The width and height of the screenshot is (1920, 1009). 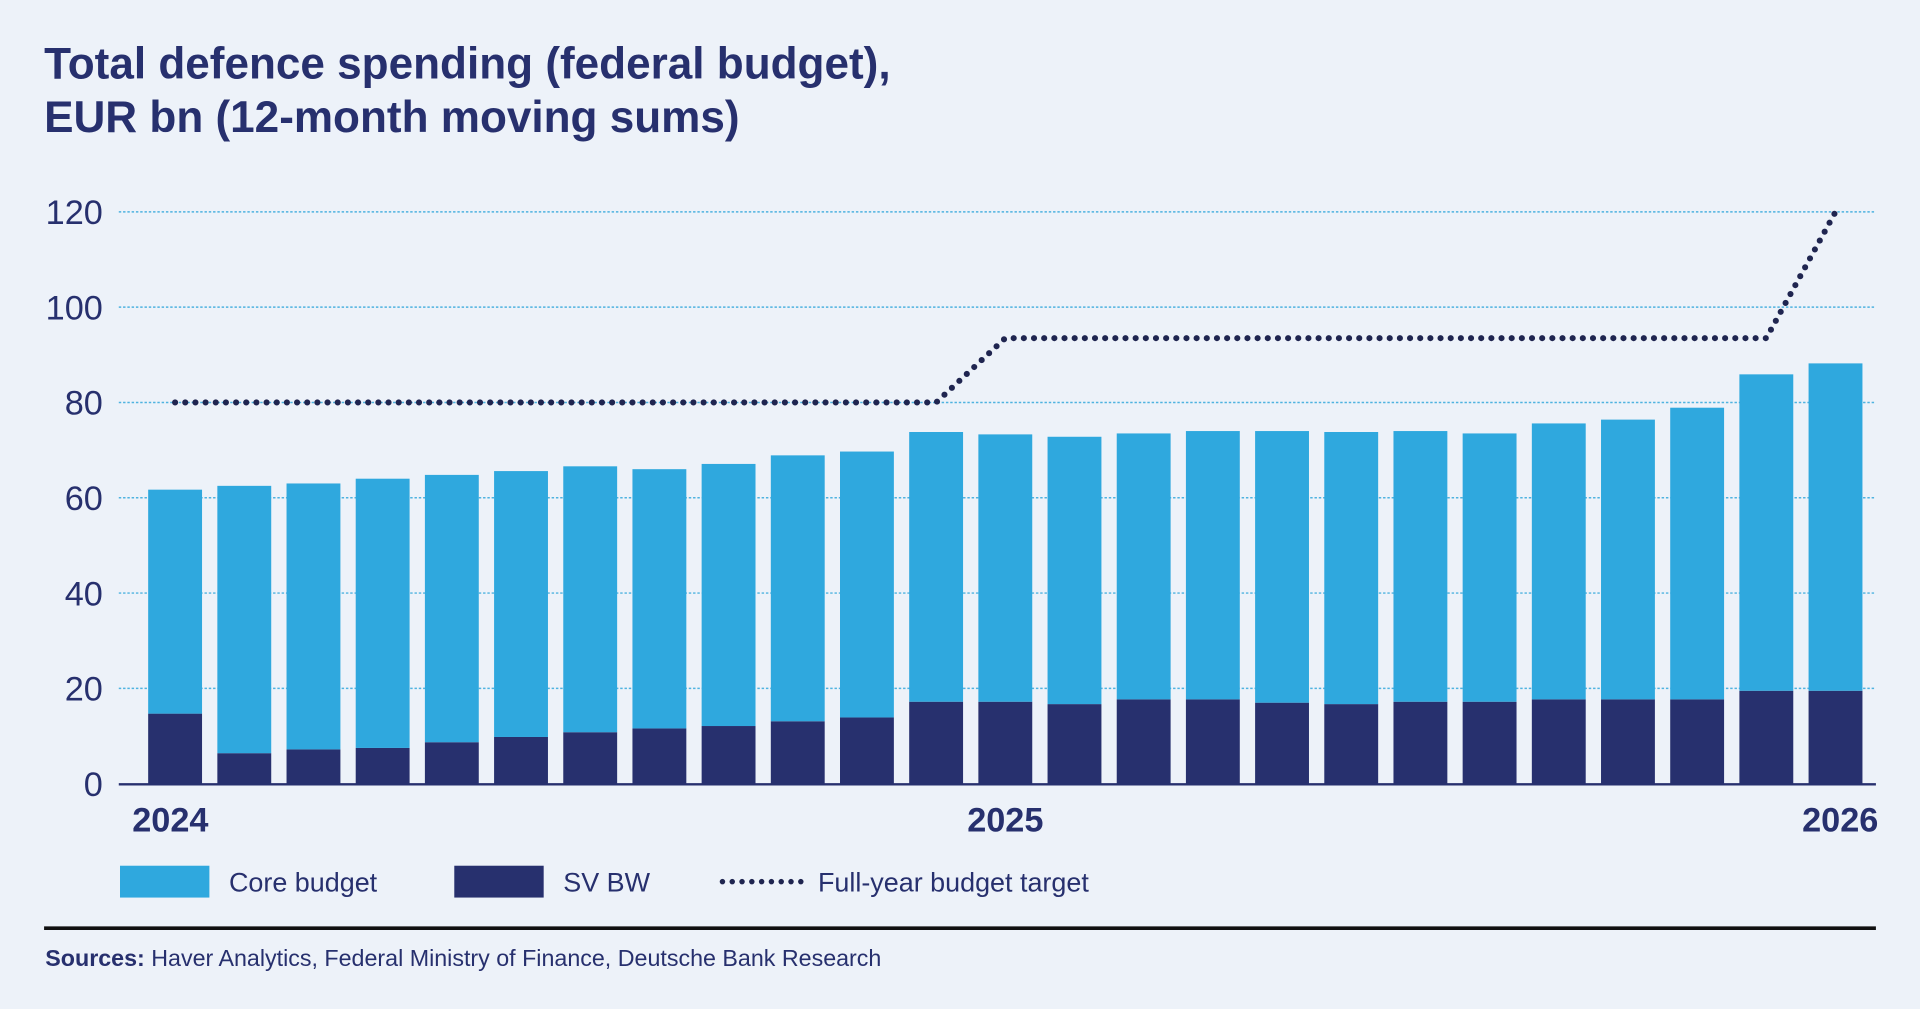 I want to click on legend-label-target: Full-year budget target, so click(x=953, y=882).